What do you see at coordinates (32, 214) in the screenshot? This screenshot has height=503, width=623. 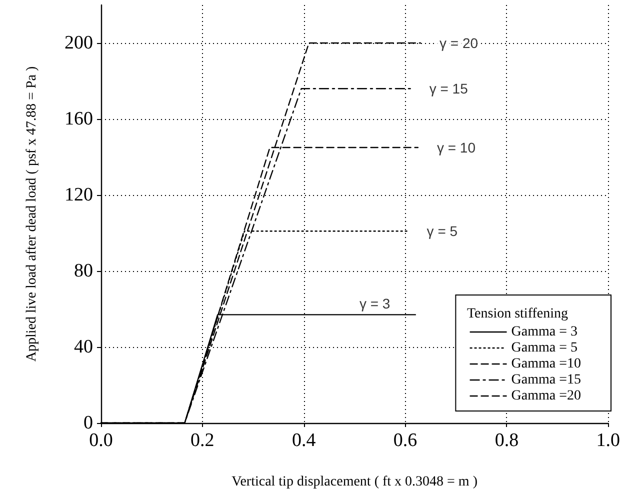 I see `y-axis-title: Applied live load after dead load ( psf x 47.88 = Pa )` at bounding box center [32, 214].